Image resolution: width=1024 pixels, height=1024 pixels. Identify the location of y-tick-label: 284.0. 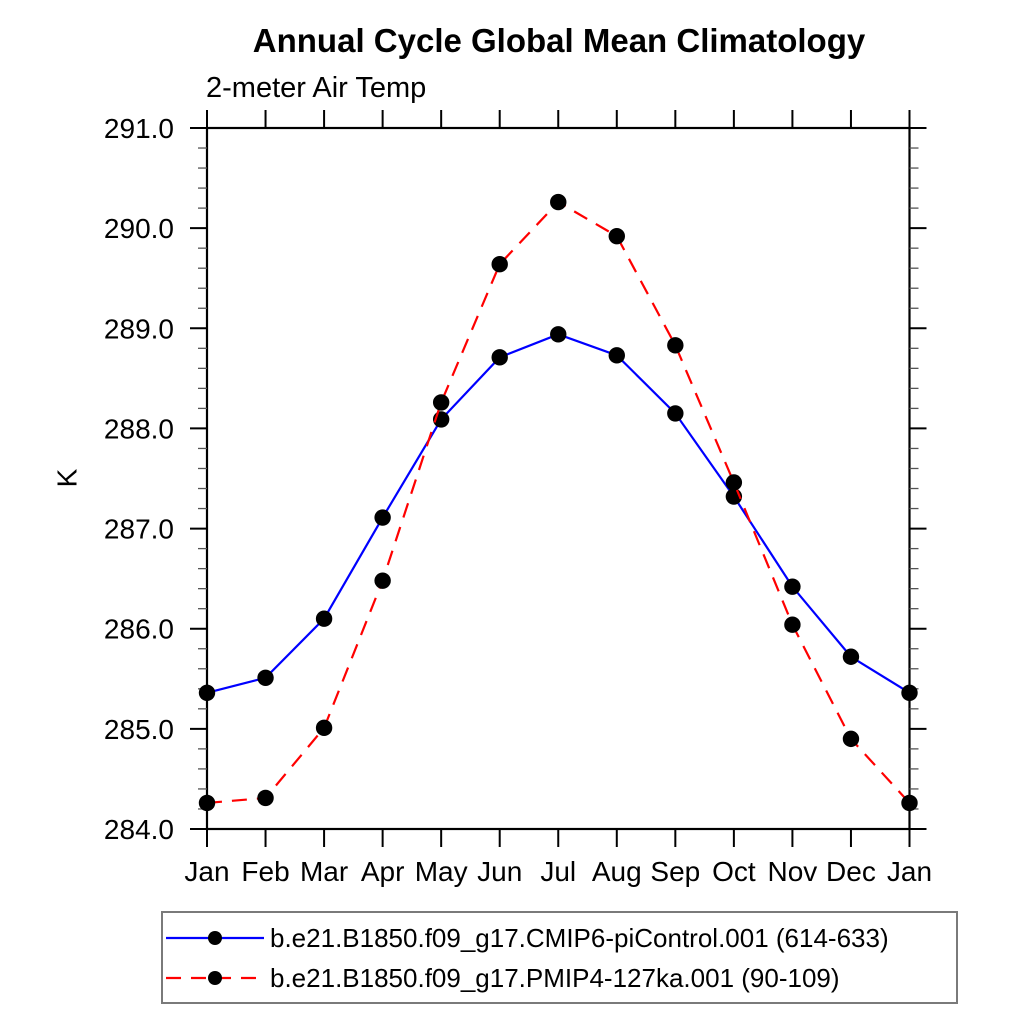
(139, 829).